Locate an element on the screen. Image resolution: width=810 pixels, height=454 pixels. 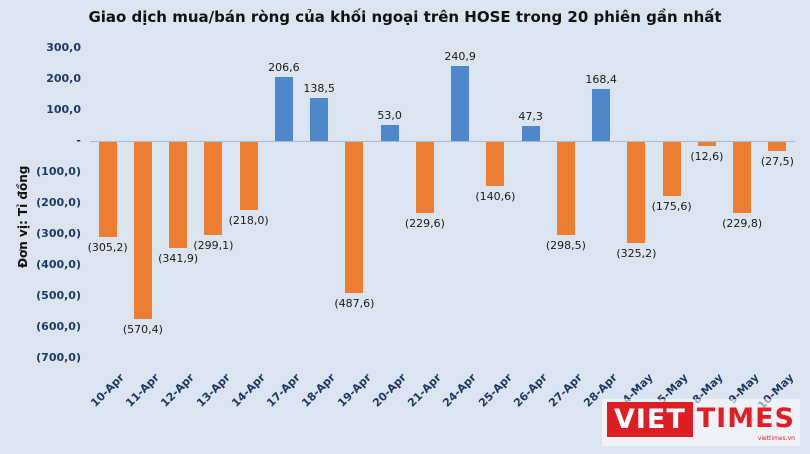
y-tick-label: (200,0) is located at coordinates (58, 202).